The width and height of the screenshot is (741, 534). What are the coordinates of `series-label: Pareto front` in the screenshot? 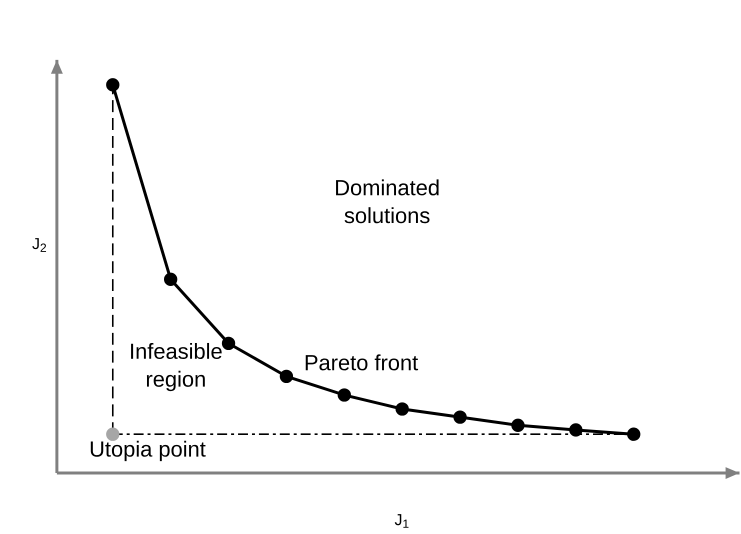 It's located at (362, 362).